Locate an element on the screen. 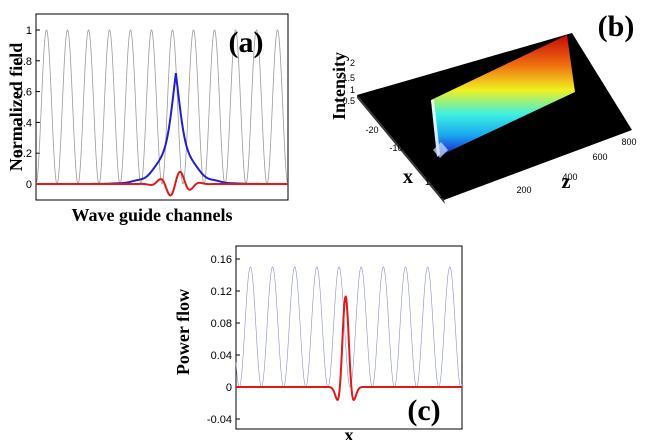 The height and width of the screenshot is (440, 655). panel-c-y-tick-label-0: -0.04 is located at coordinates (219, 420).